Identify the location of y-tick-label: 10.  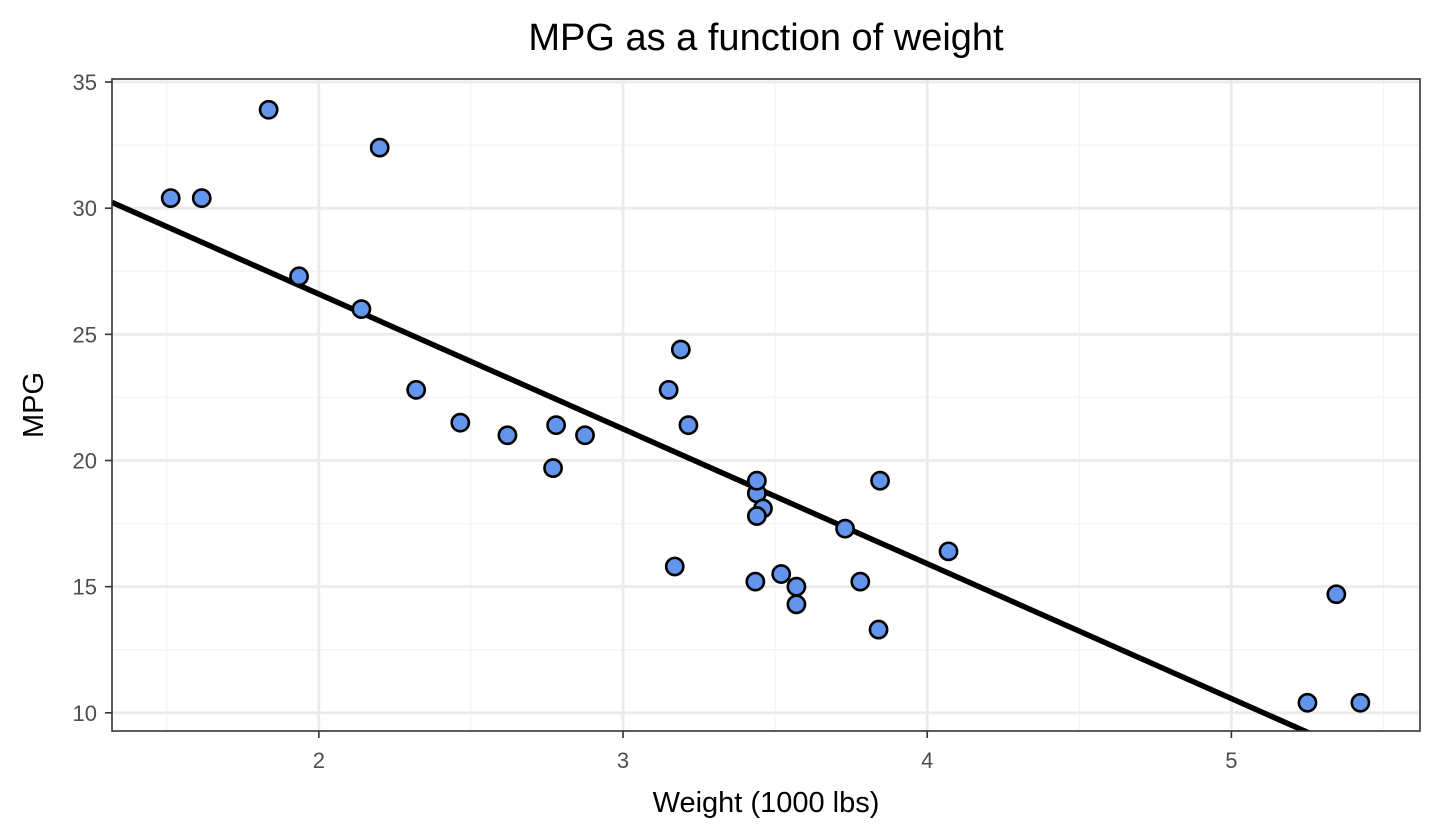
(85, 713).